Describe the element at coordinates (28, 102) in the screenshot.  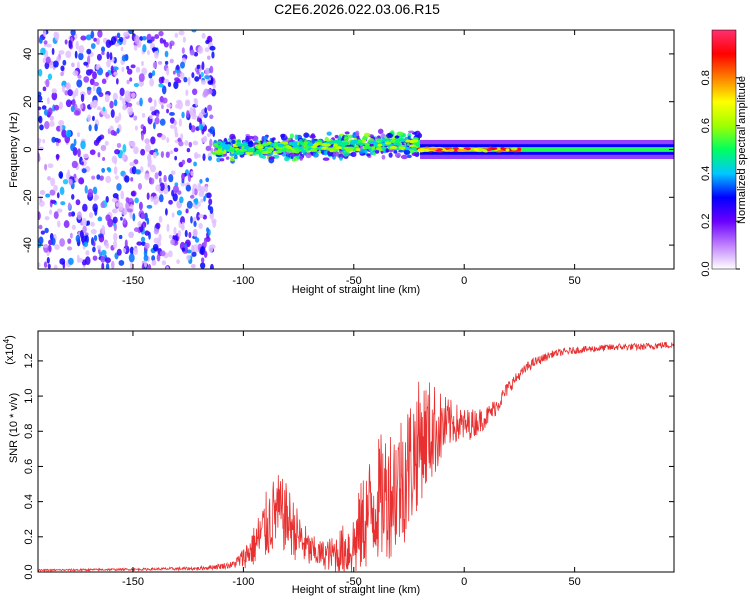
I see `spectrogram-ytick-label: 20` at that location.